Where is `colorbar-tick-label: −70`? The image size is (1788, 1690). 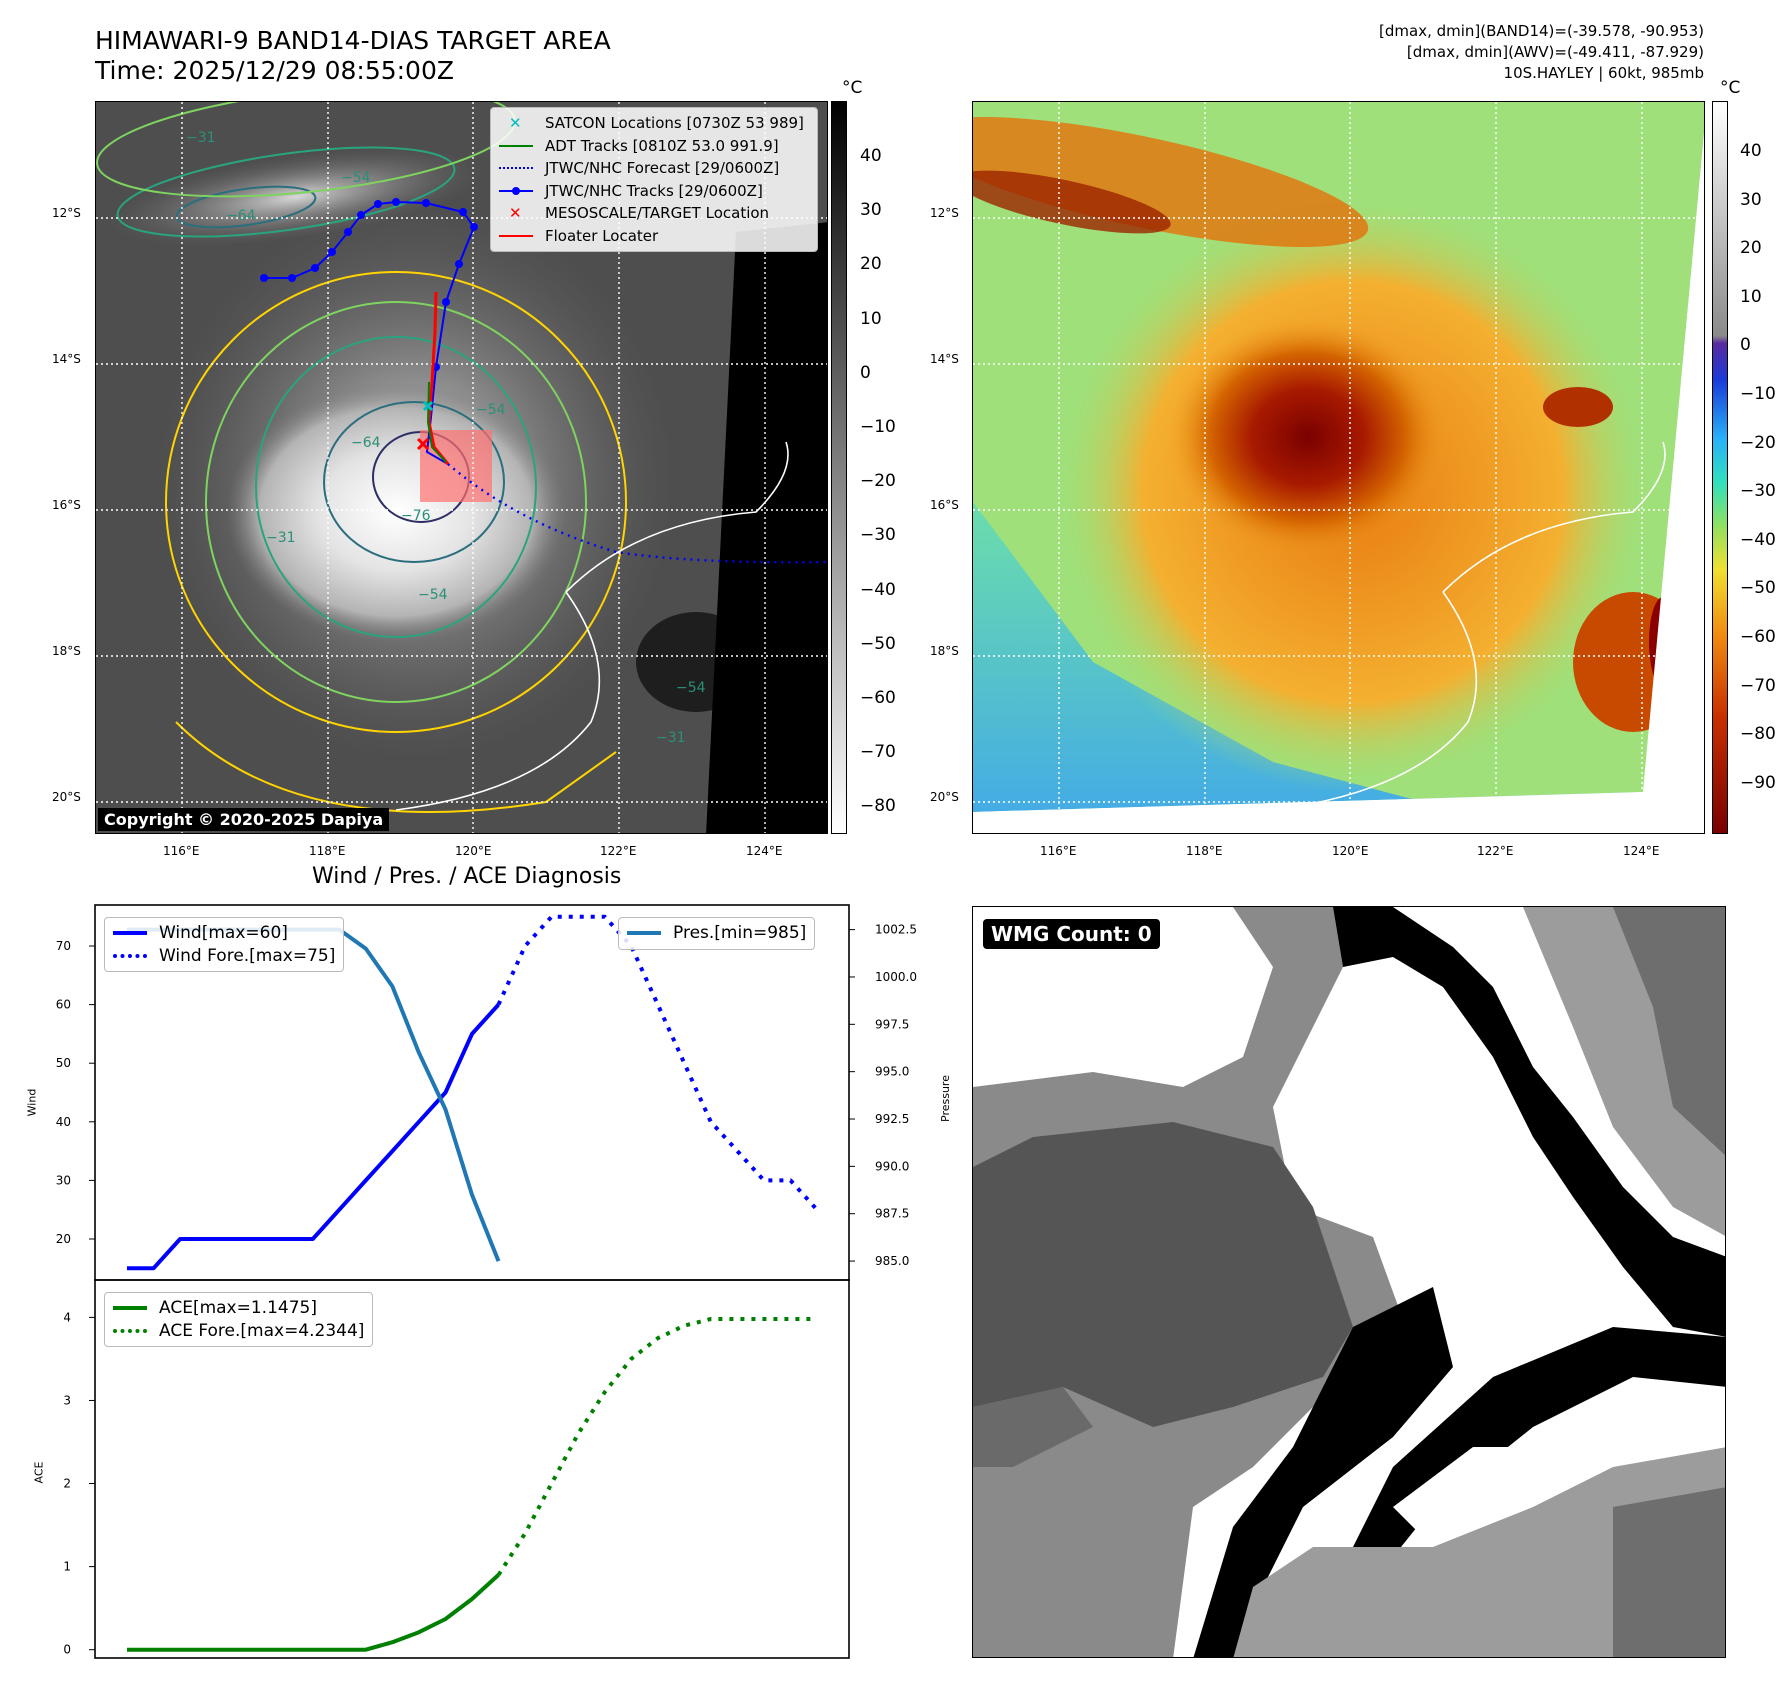
colorbar-tick-label: −70 is located at coordinates (878, 752).